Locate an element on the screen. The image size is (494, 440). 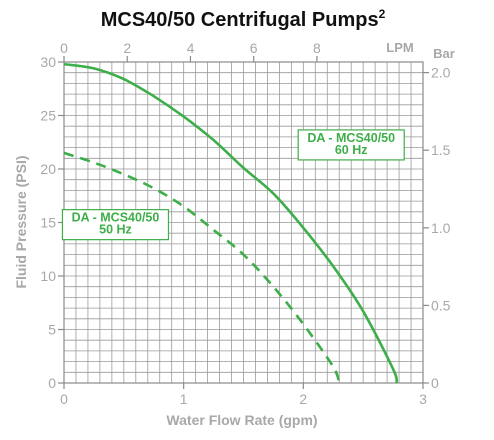
x-tick-label: 3 is located at coordinates (423, 399).